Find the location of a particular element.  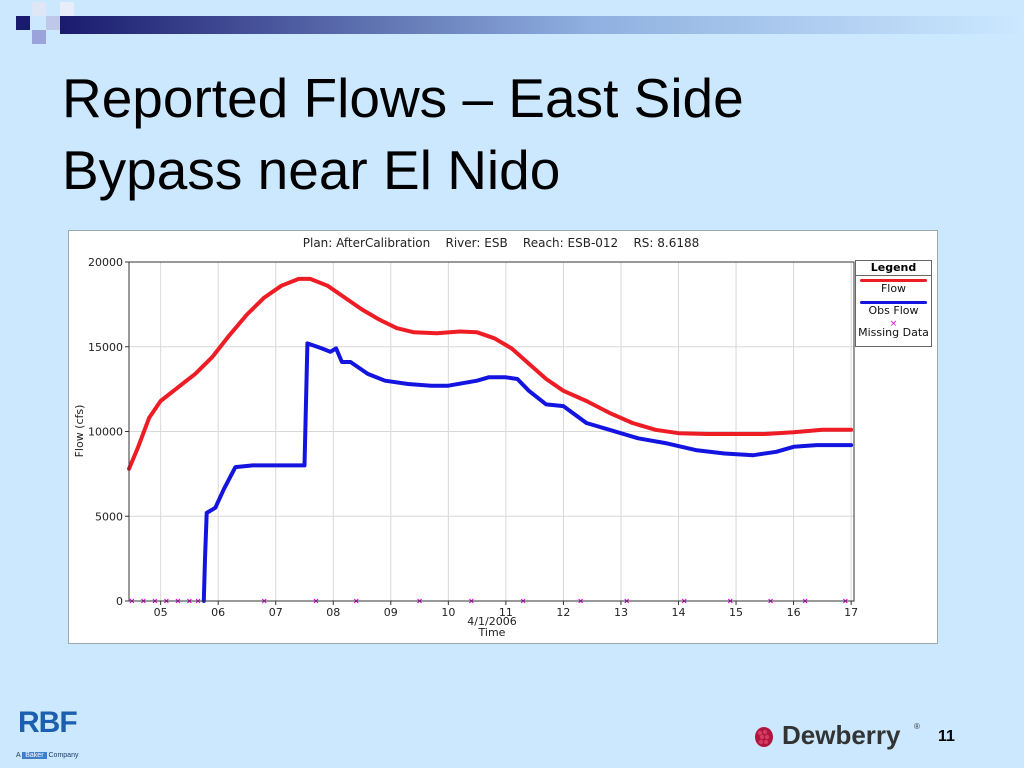

legend-swatch-missing-data: × is located at coordinates (893, 324).